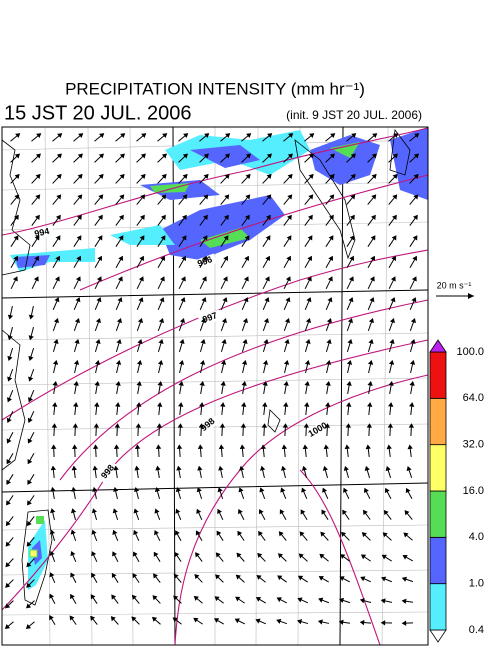 Image resolution: width=500 pixels, height=650 pixels. Describe the element at coordinates (470, 352) in the screenshot. I see `colorbar-label: 100.0` at that location.